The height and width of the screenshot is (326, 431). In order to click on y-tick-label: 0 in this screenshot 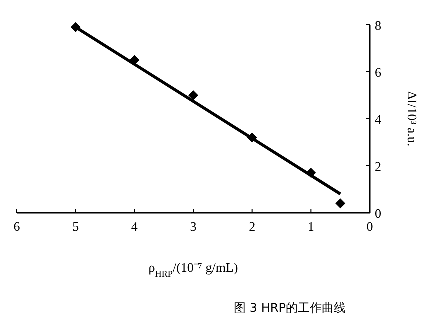, I will do `click(378, 213)`.